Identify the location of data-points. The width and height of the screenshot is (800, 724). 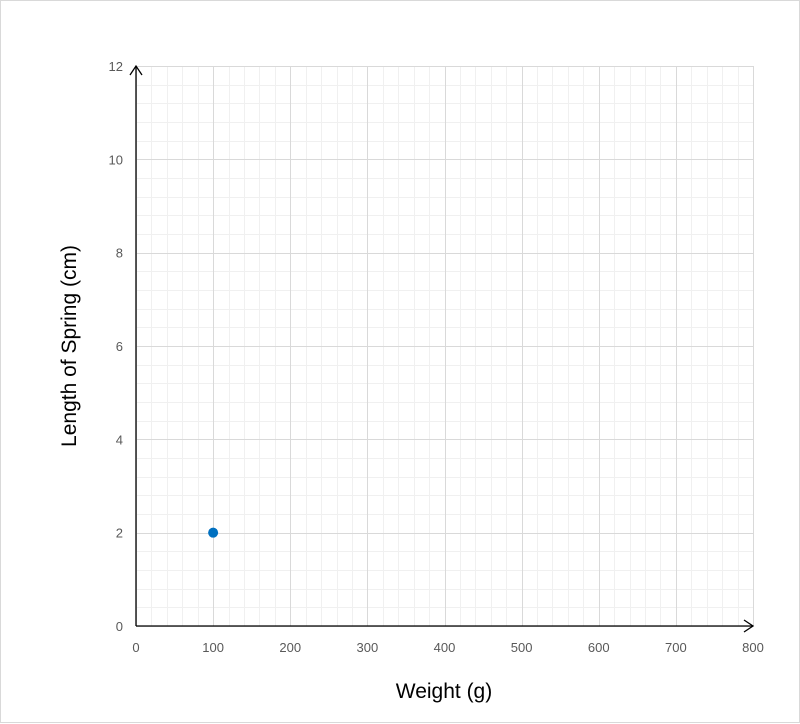
(213, 532).